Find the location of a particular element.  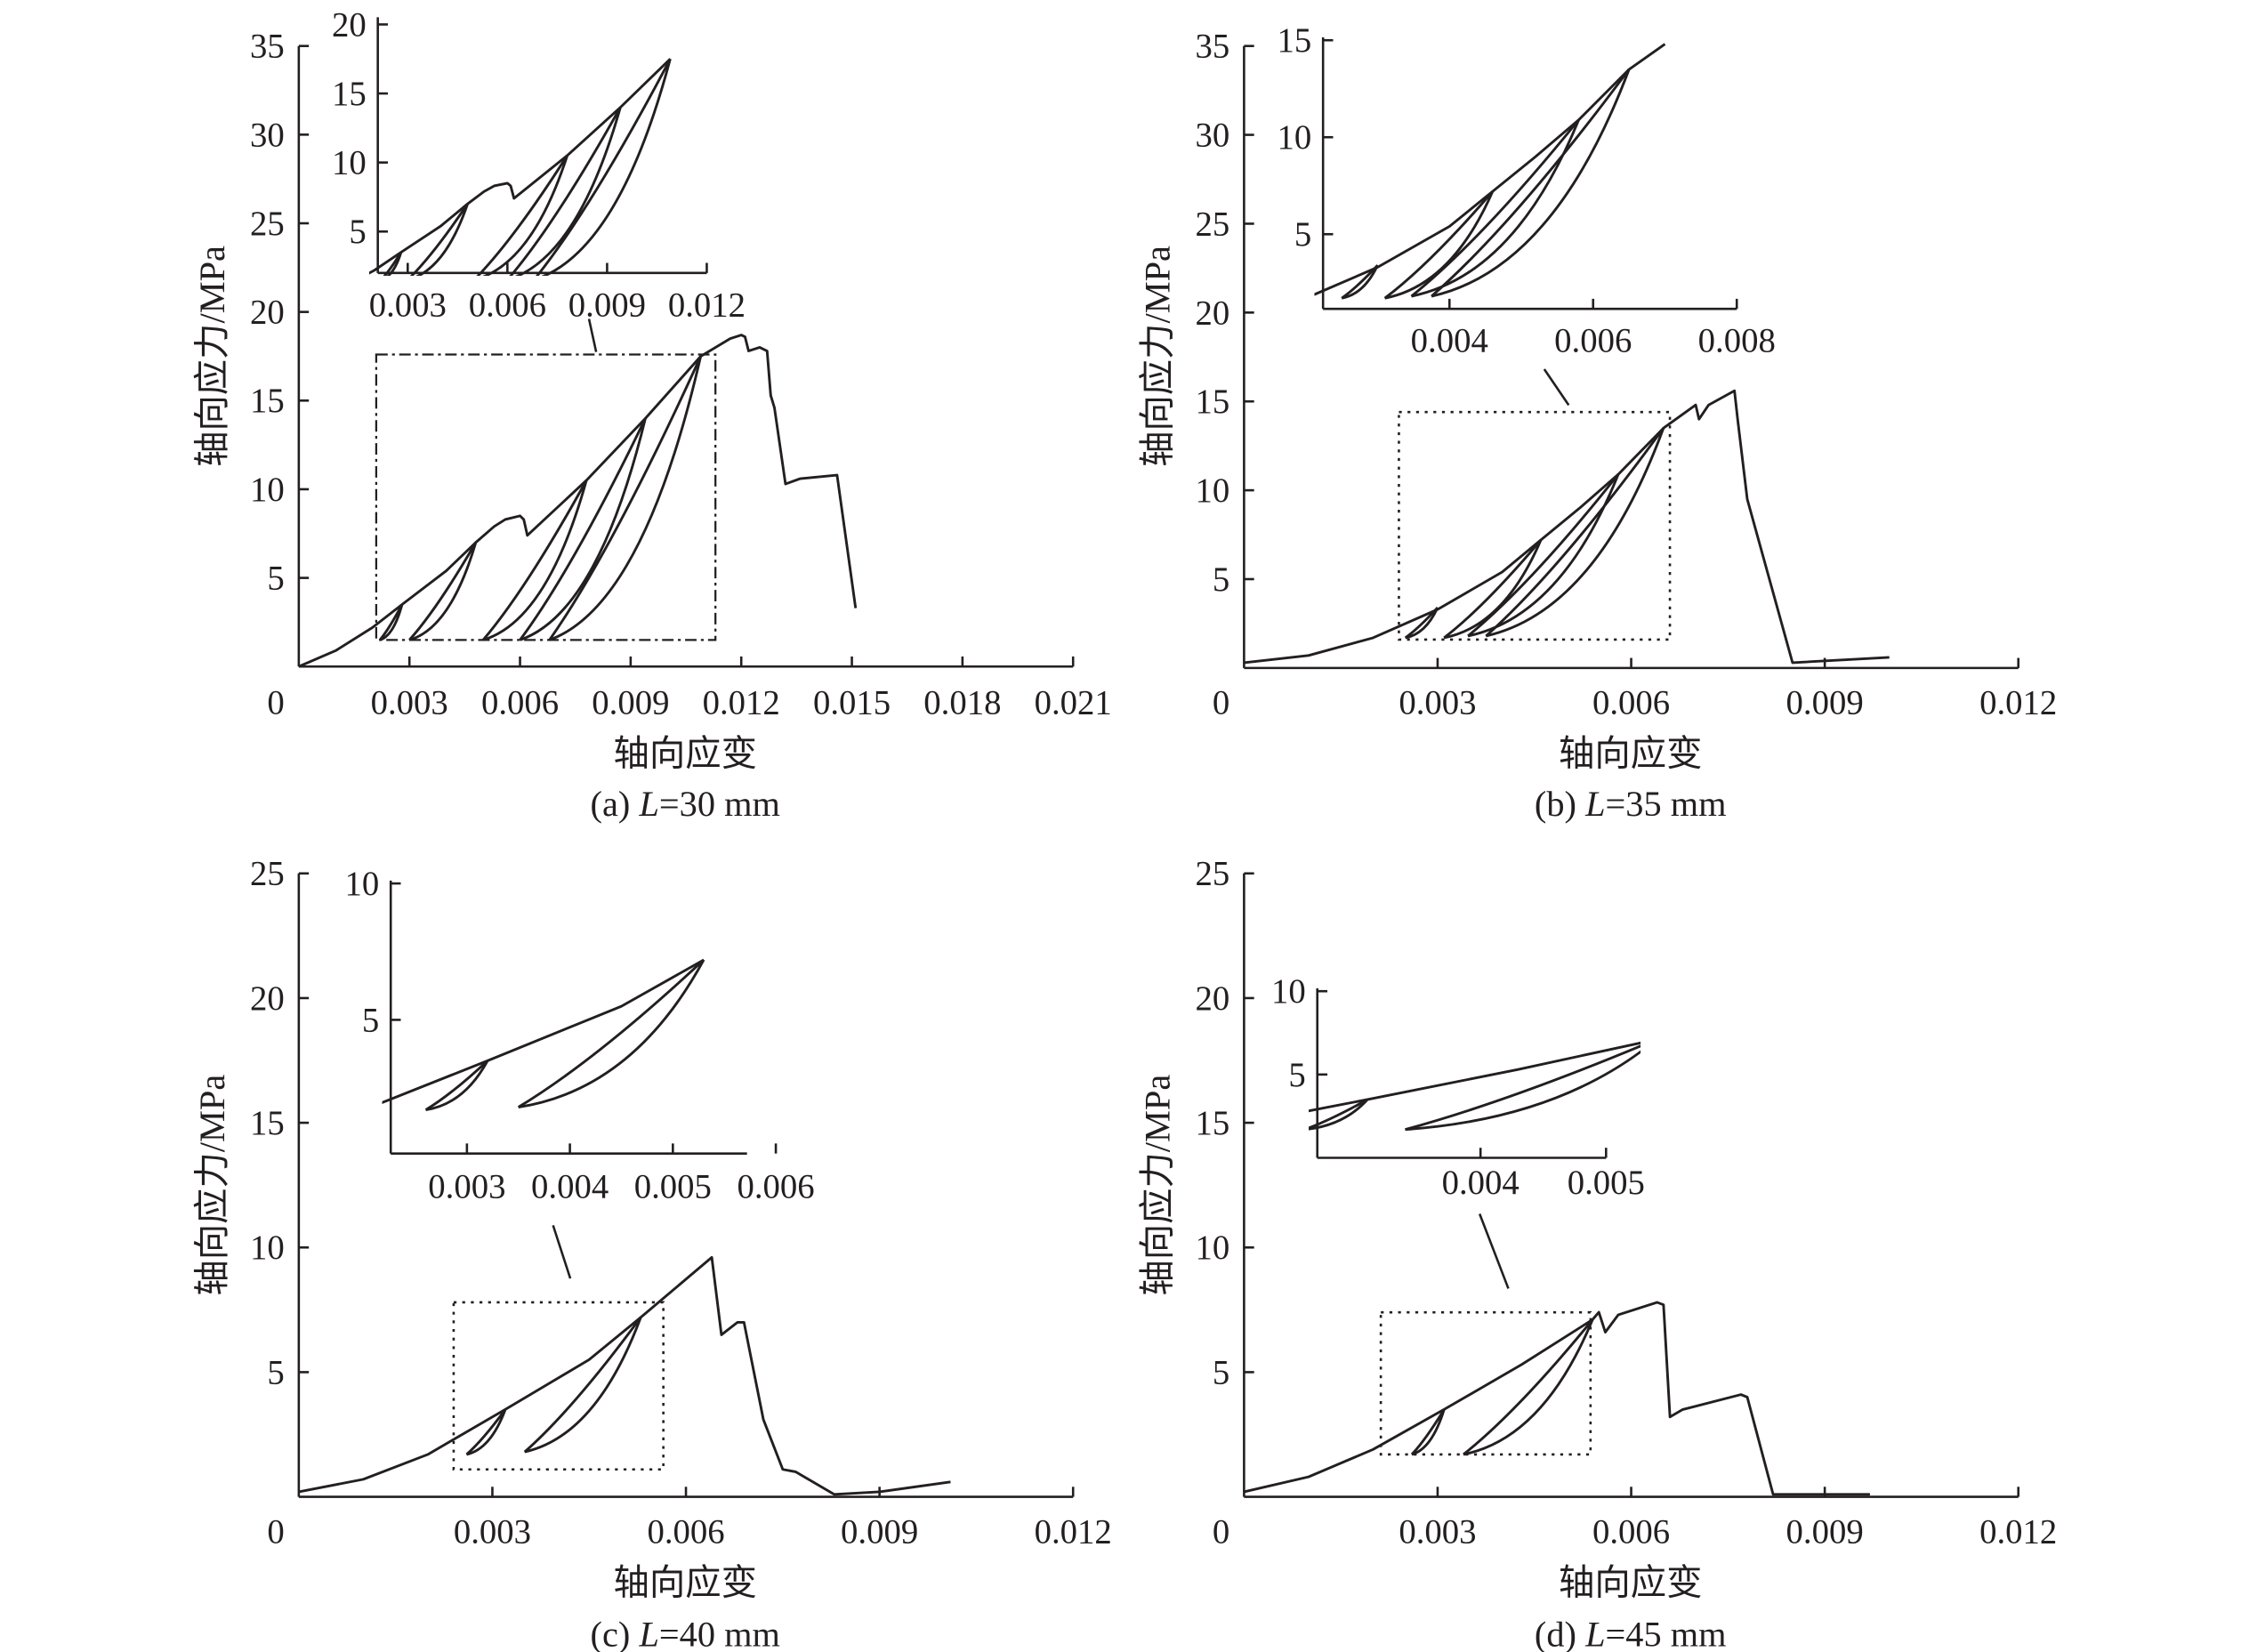

inset-plot: 0.003 0.004 0.005 0.006 5 10 is located at coordinates (580, 1035).